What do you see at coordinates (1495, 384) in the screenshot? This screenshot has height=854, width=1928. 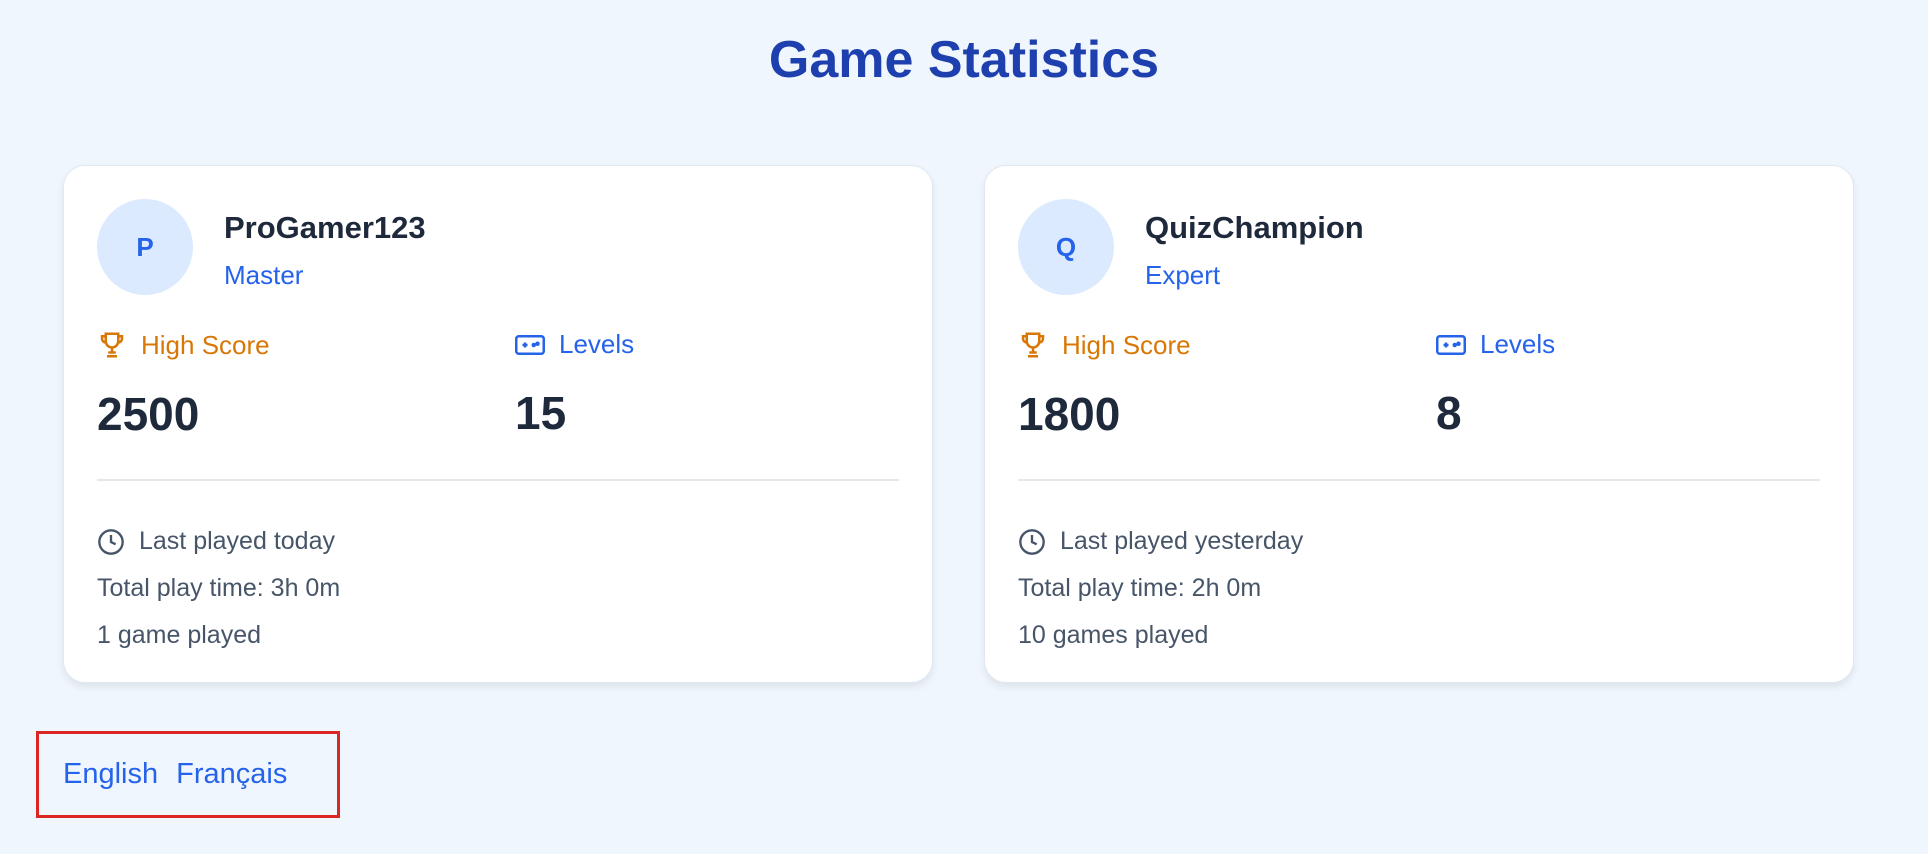 I see `levels-stat: Levels 8` at bounding box center [1495, 384].